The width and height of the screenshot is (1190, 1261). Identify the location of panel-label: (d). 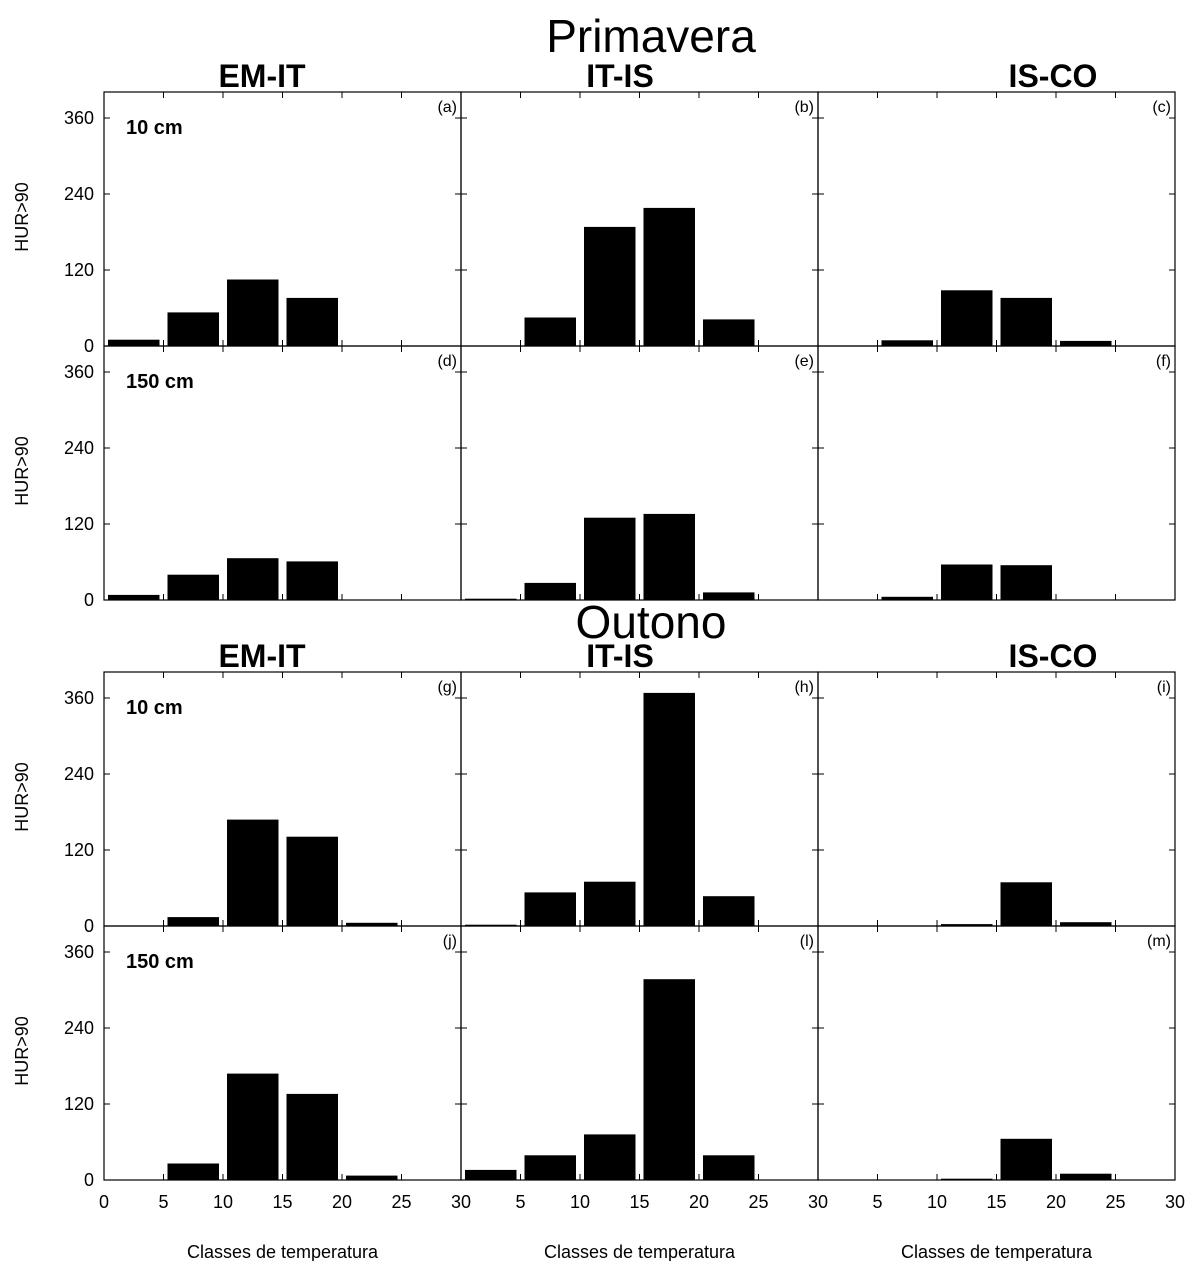
(447, 361).